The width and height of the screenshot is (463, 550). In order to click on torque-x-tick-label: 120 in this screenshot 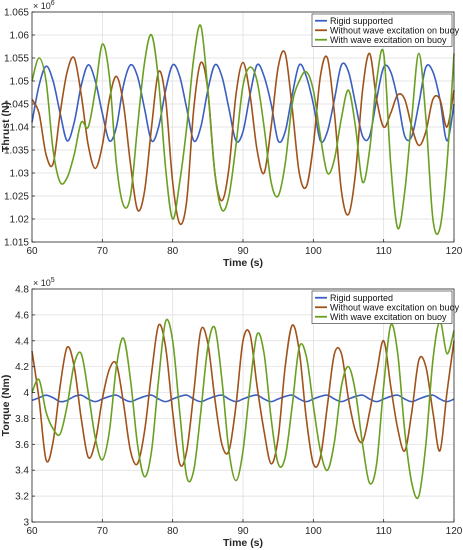, I will do `click(454, 531)`.